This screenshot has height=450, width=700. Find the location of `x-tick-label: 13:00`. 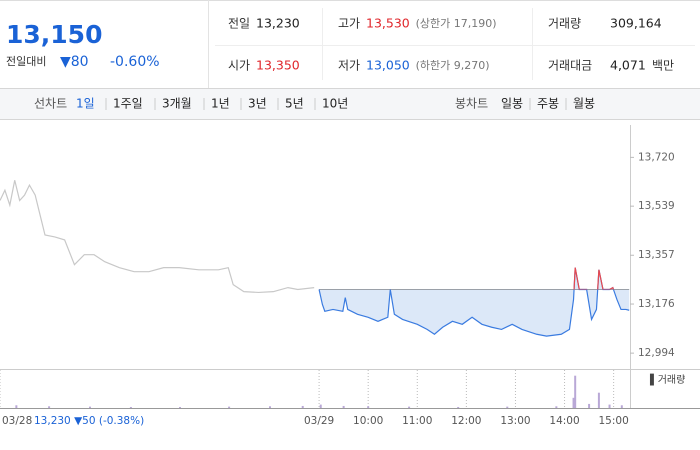

x-tick-label: 13:00 is located at coordinates (515, 421).